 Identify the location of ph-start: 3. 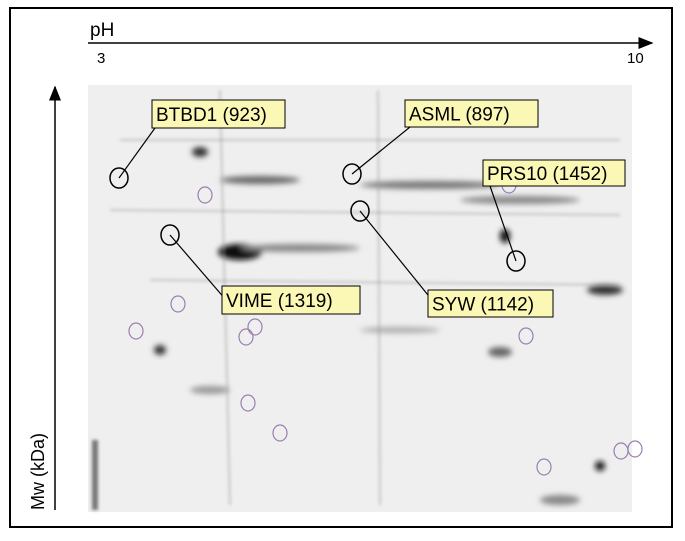
(101, 58).